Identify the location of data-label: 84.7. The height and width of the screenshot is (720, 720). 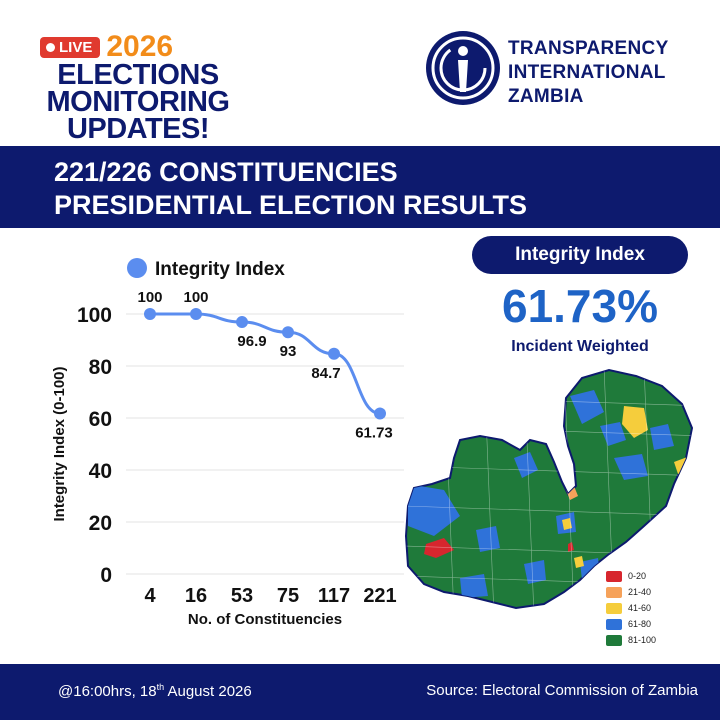
(325, 373).